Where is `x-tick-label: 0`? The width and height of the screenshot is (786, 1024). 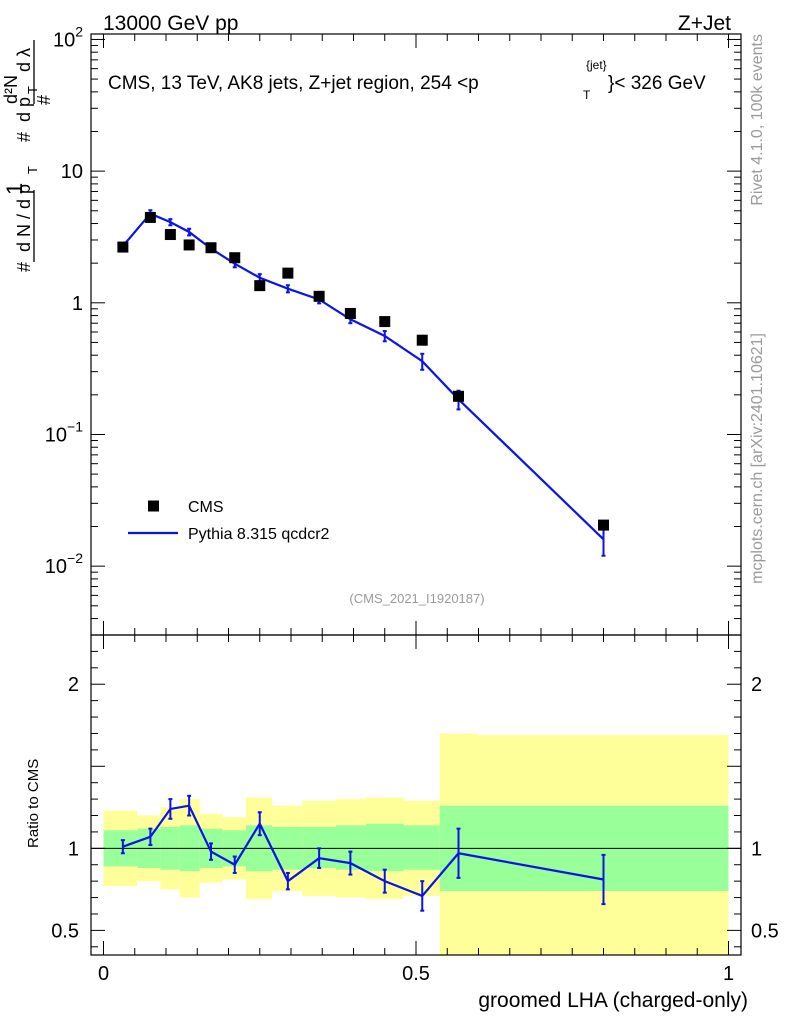
x-tick-label: 0 is located at coordinates (103, 974).